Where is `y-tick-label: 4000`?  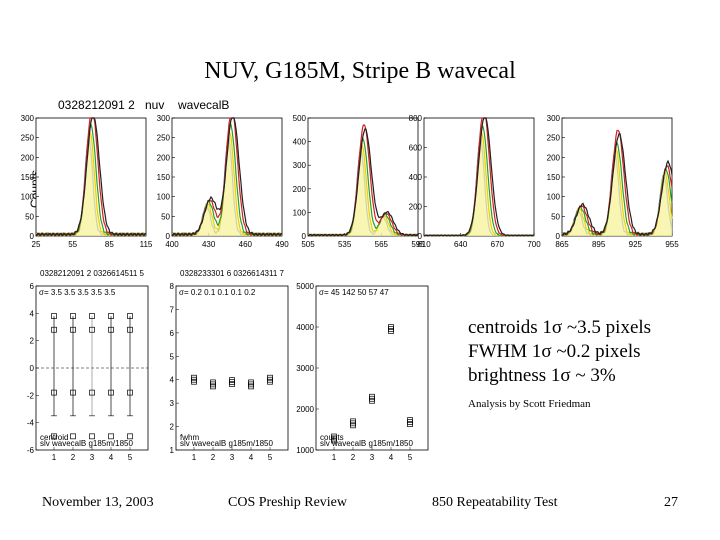 y-tick-label: 4000 is located at coordinates (305, 327).